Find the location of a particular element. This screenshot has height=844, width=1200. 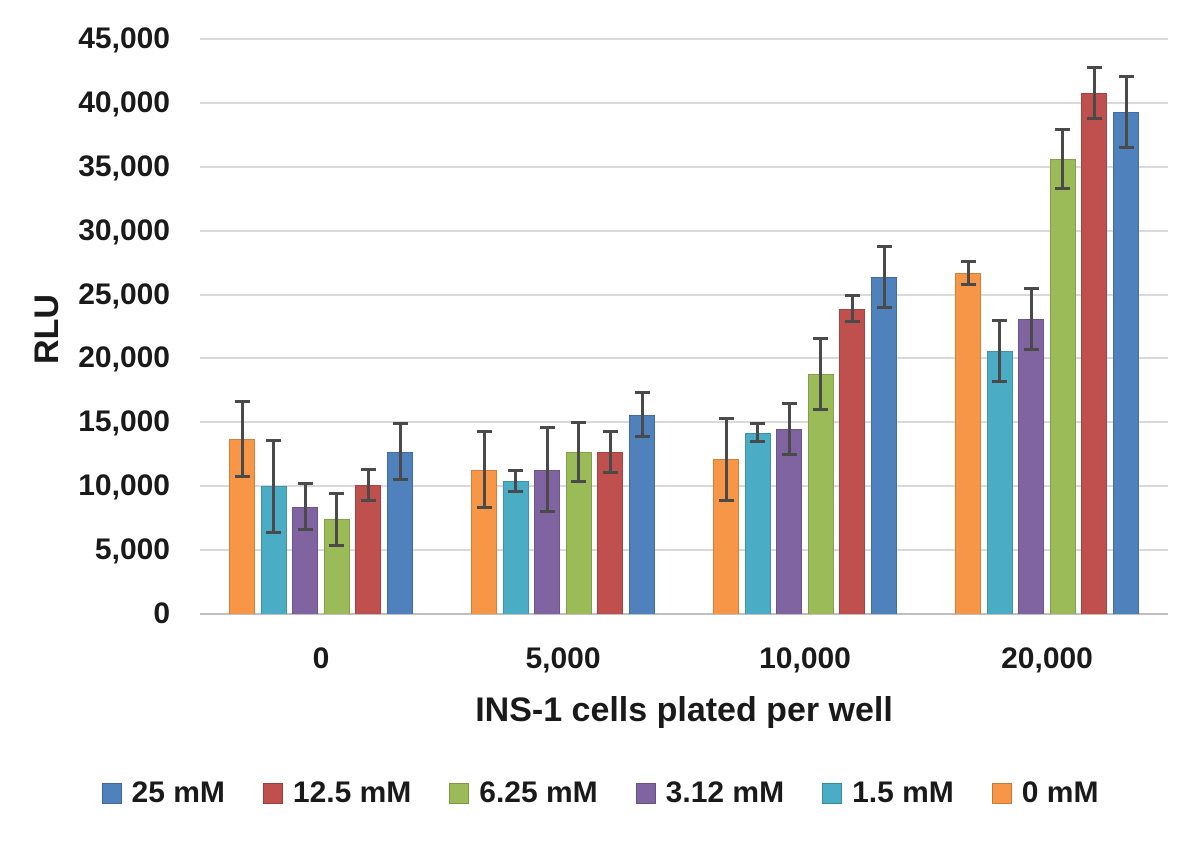

x-axis-tick-label: 10,000 is located at coordinates (805, 658).